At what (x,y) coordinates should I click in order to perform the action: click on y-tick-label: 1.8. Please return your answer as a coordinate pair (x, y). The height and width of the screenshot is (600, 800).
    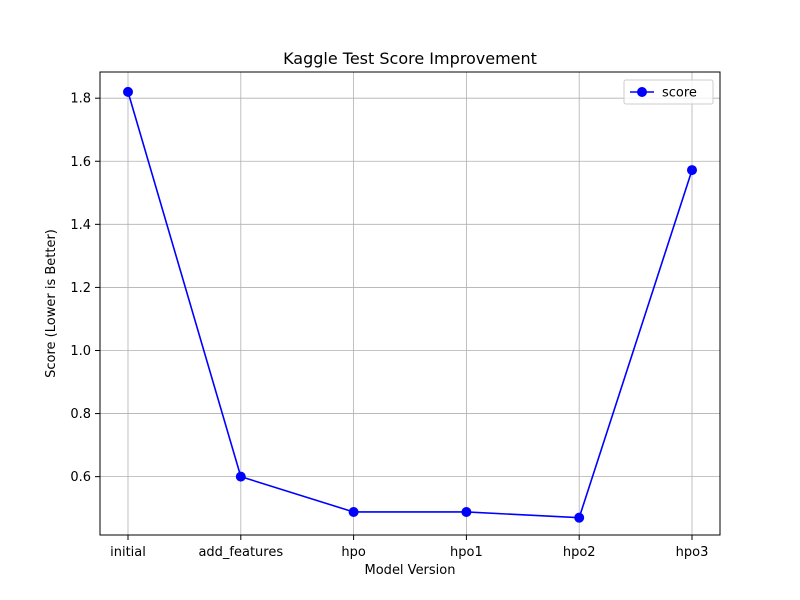
    Looking at the image, I should click on (80, 99).